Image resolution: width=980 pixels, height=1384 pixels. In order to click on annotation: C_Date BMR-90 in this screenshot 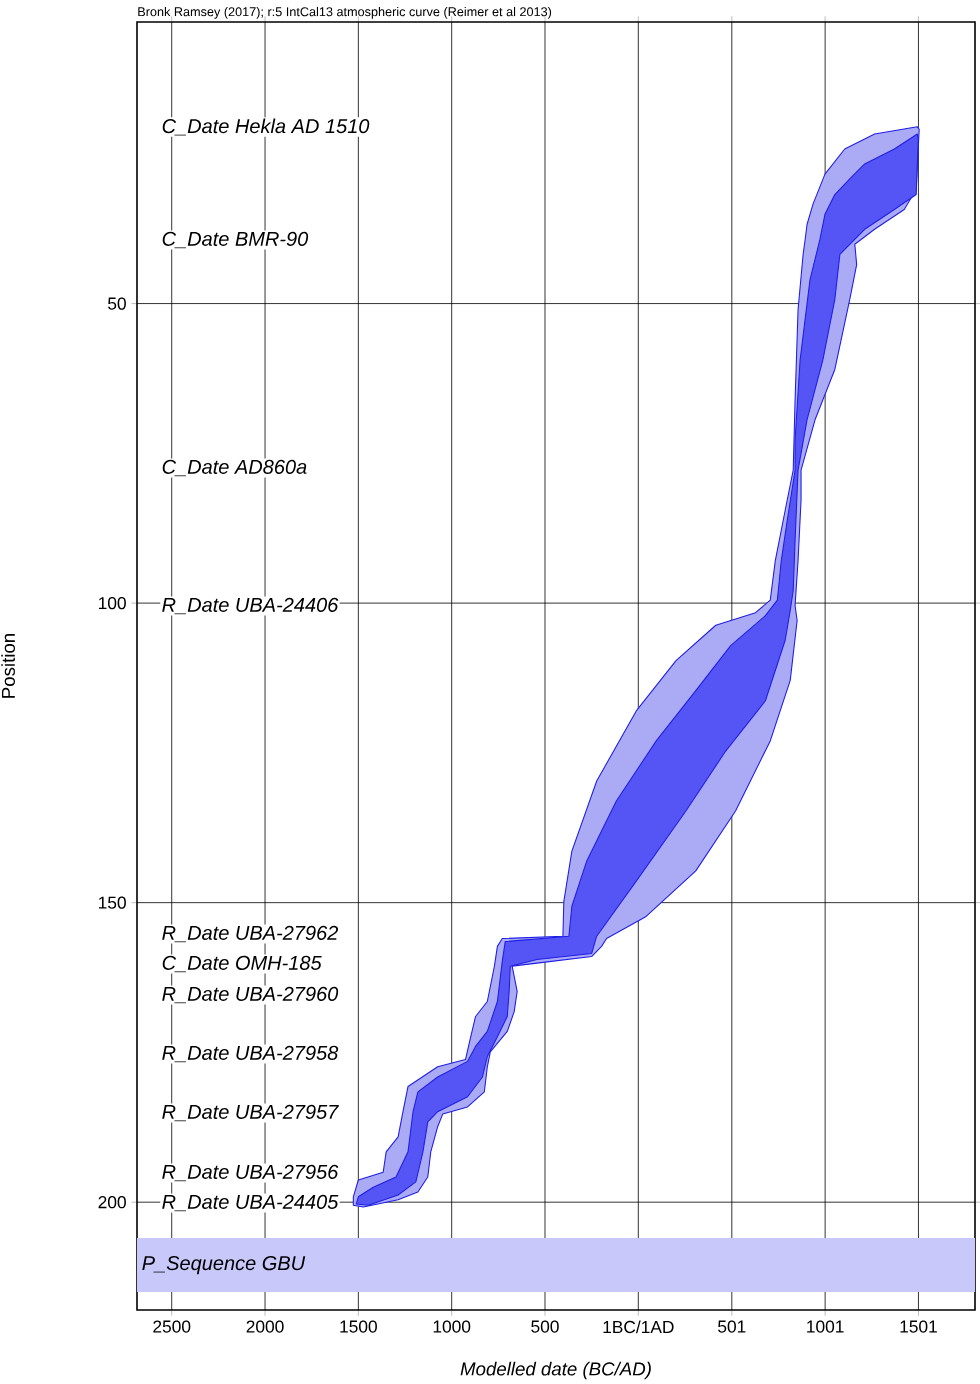, I will do `click(235, 240)`.